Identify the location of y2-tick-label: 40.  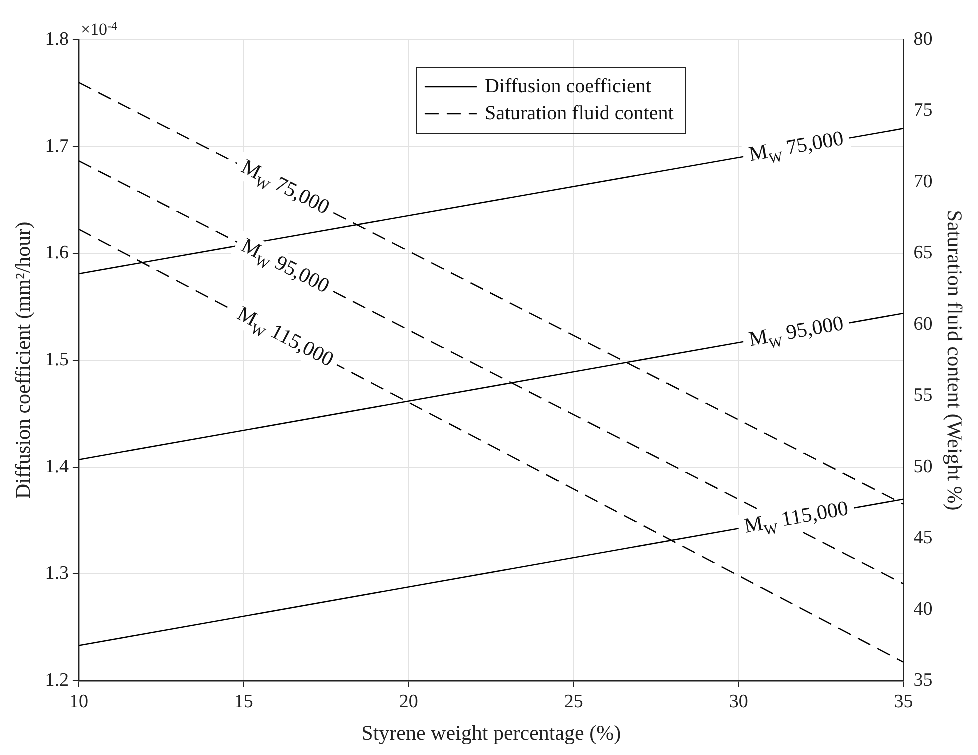
(923, 609).